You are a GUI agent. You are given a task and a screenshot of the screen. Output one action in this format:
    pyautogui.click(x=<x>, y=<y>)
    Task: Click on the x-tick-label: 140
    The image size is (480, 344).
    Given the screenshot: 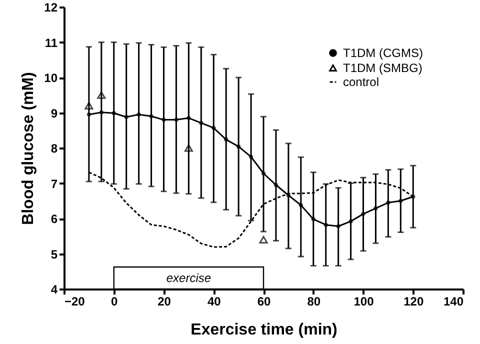 What is the action you would take?
    pyautogui.click(x=453, y=301)
    